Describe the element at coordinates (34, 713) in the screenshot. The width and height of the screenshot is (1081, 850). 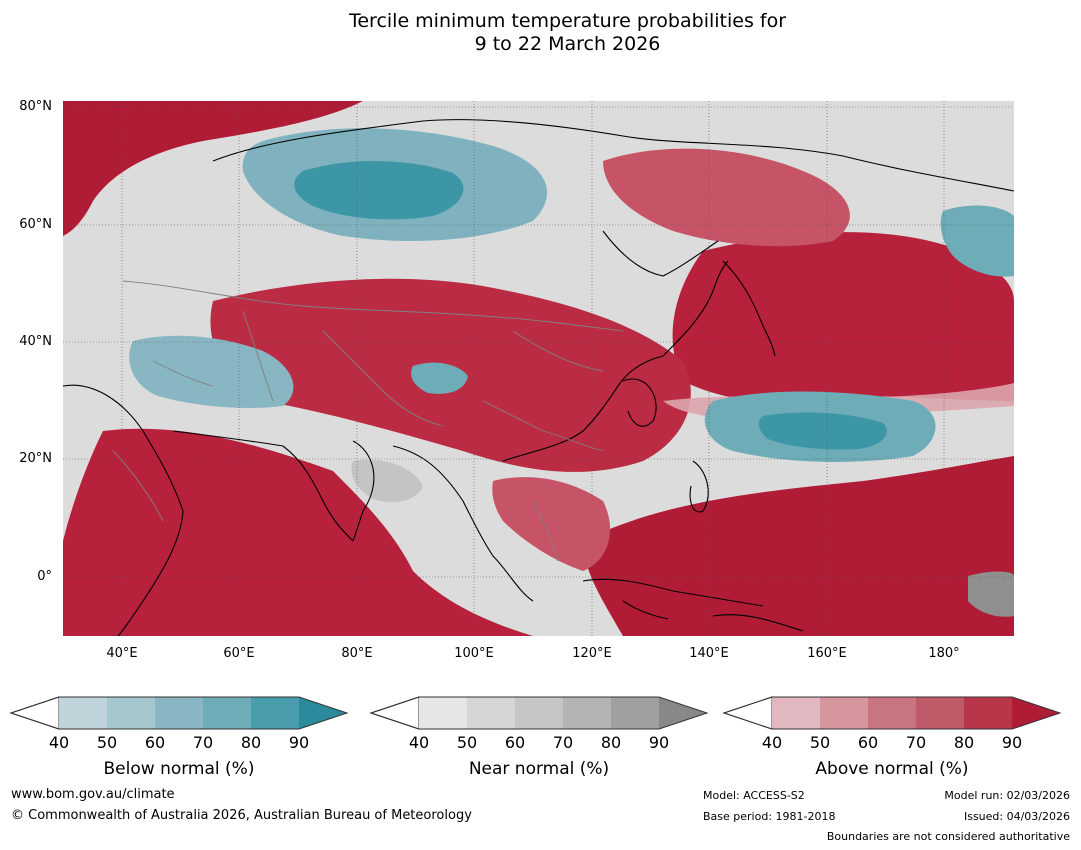
I see `colorbar-below-under-arrow` at that location.